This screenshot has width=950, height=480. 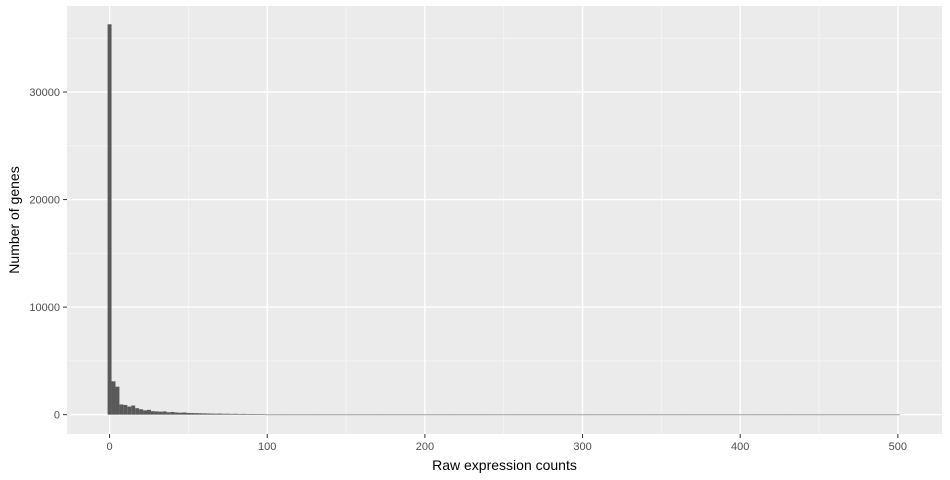 I want to click on y-tick-label: 10000, so click(x=44, y=308).